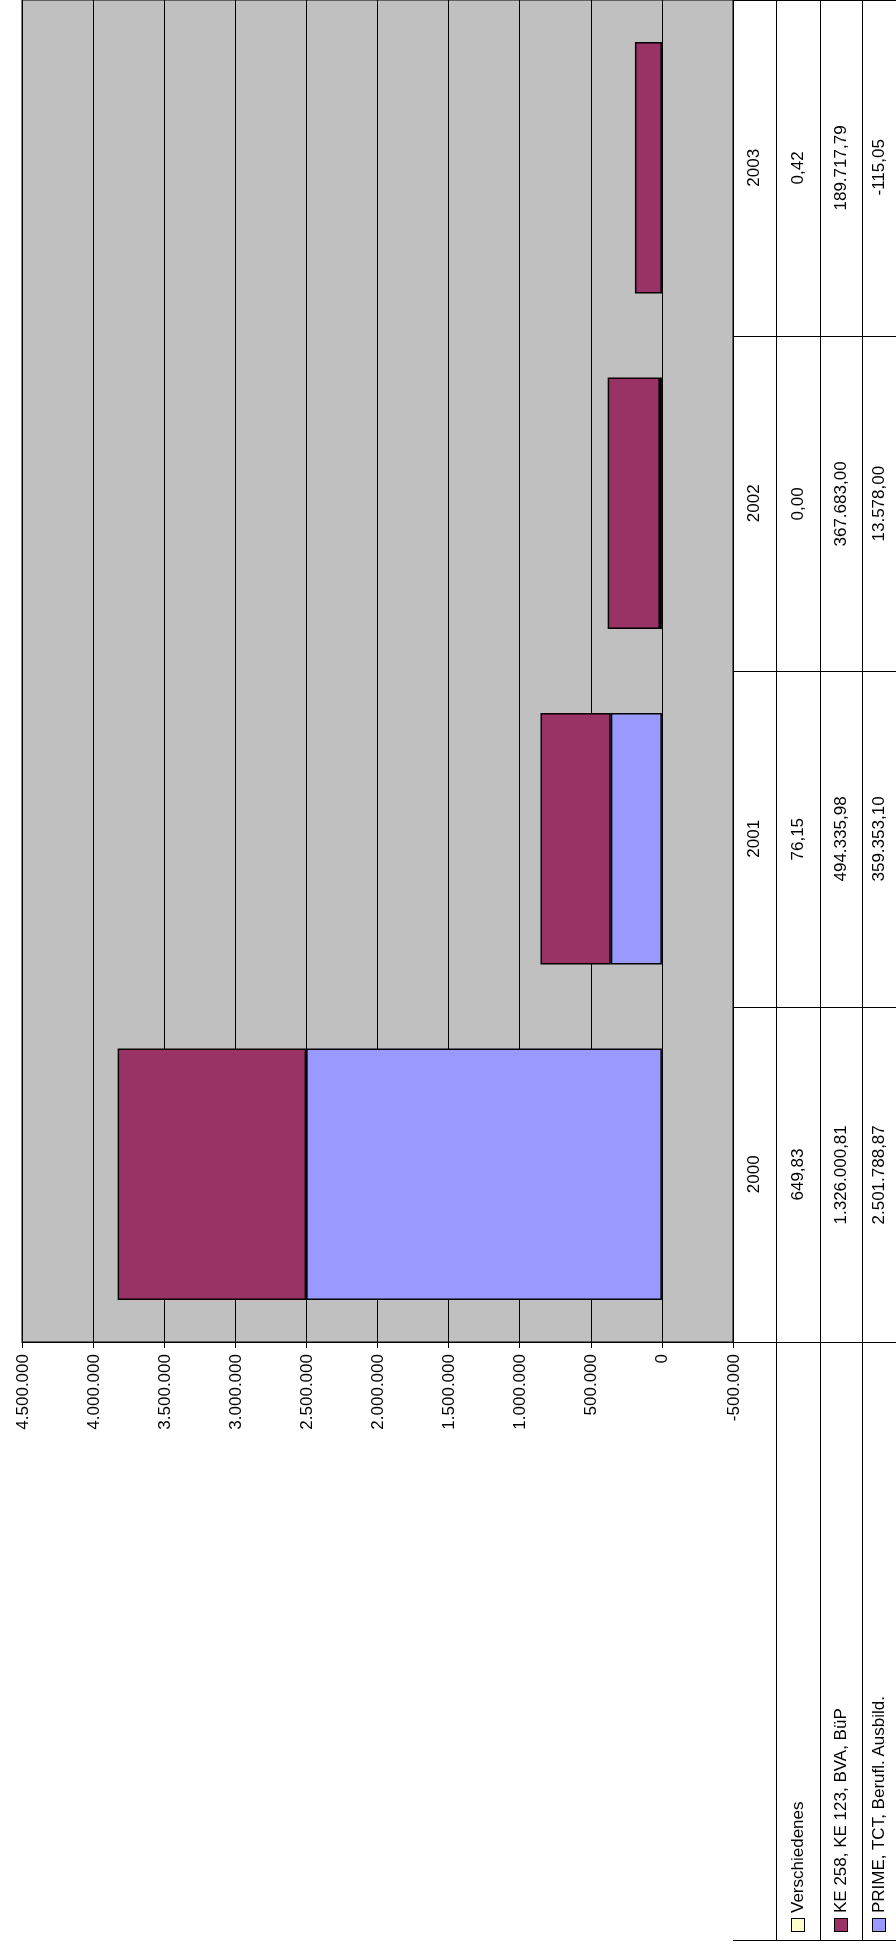 The width and height of the screenshot is (896, 1948). What do you see at coordinates (753, 838) in the screenshot?
I see `y-tick-label: 2001` at bounding box center [753, 838].